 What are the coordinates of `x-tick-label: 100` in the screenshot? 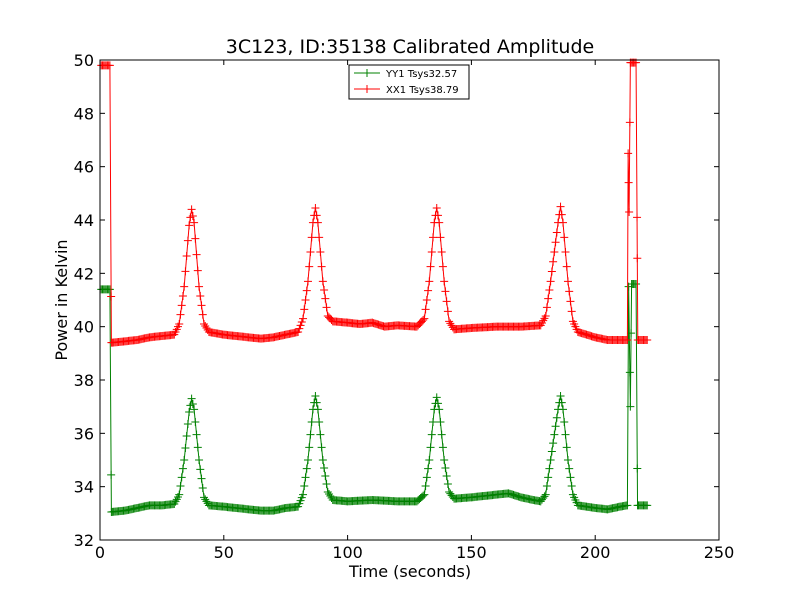 It's located at (347, 552).